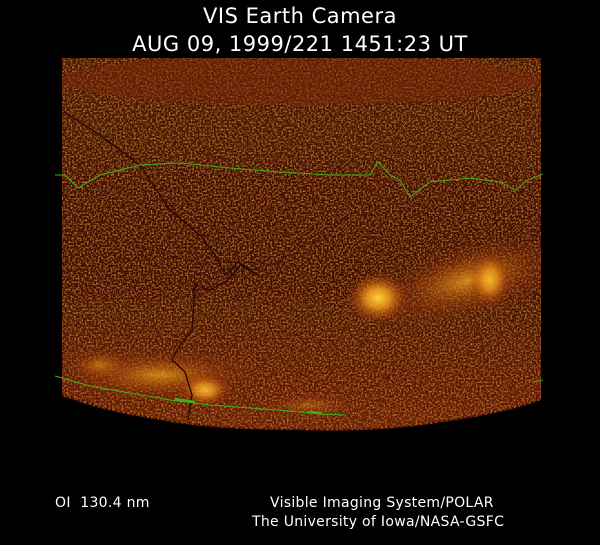 This screenshot has height=545, width=600. I want to click on filter-wavelength-label: OI 130.4 nm, so click(102, 503).